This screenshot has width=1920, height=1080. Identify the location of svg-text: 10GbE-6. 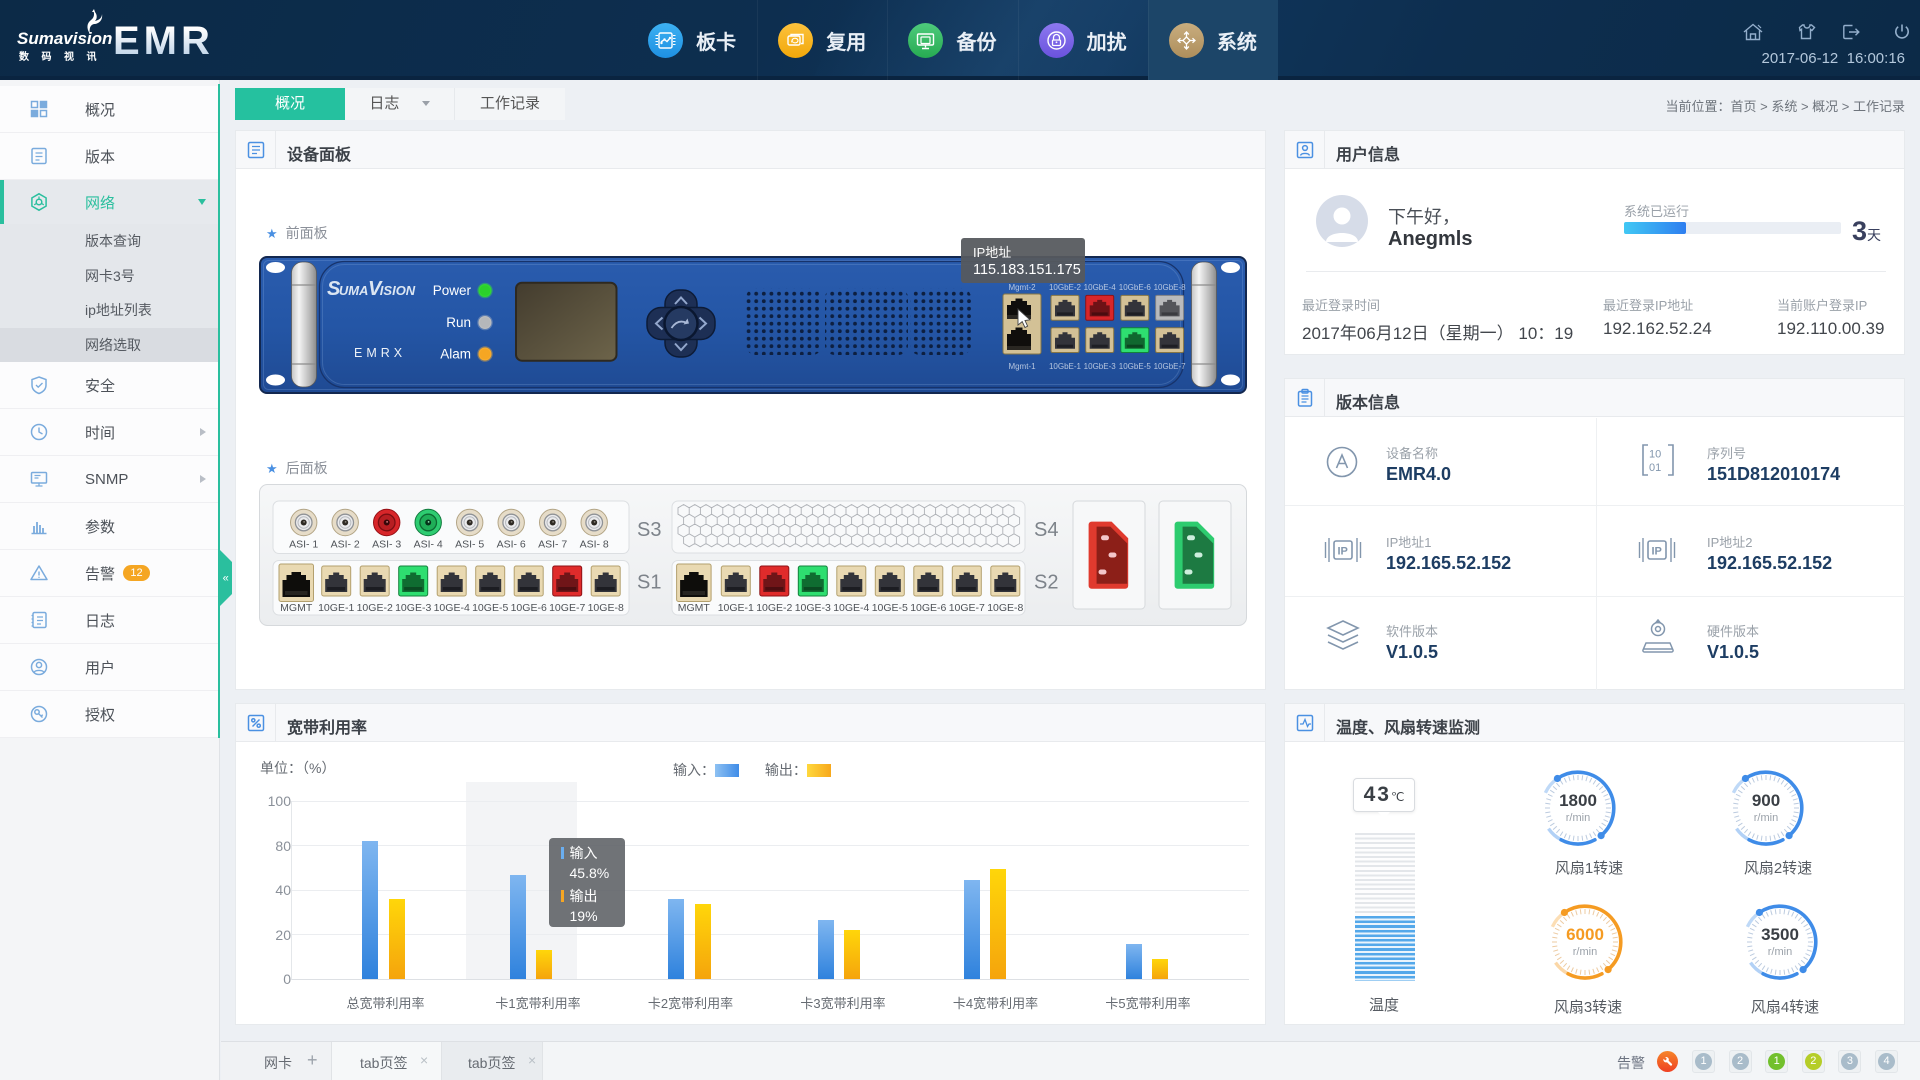
(1135, 287).